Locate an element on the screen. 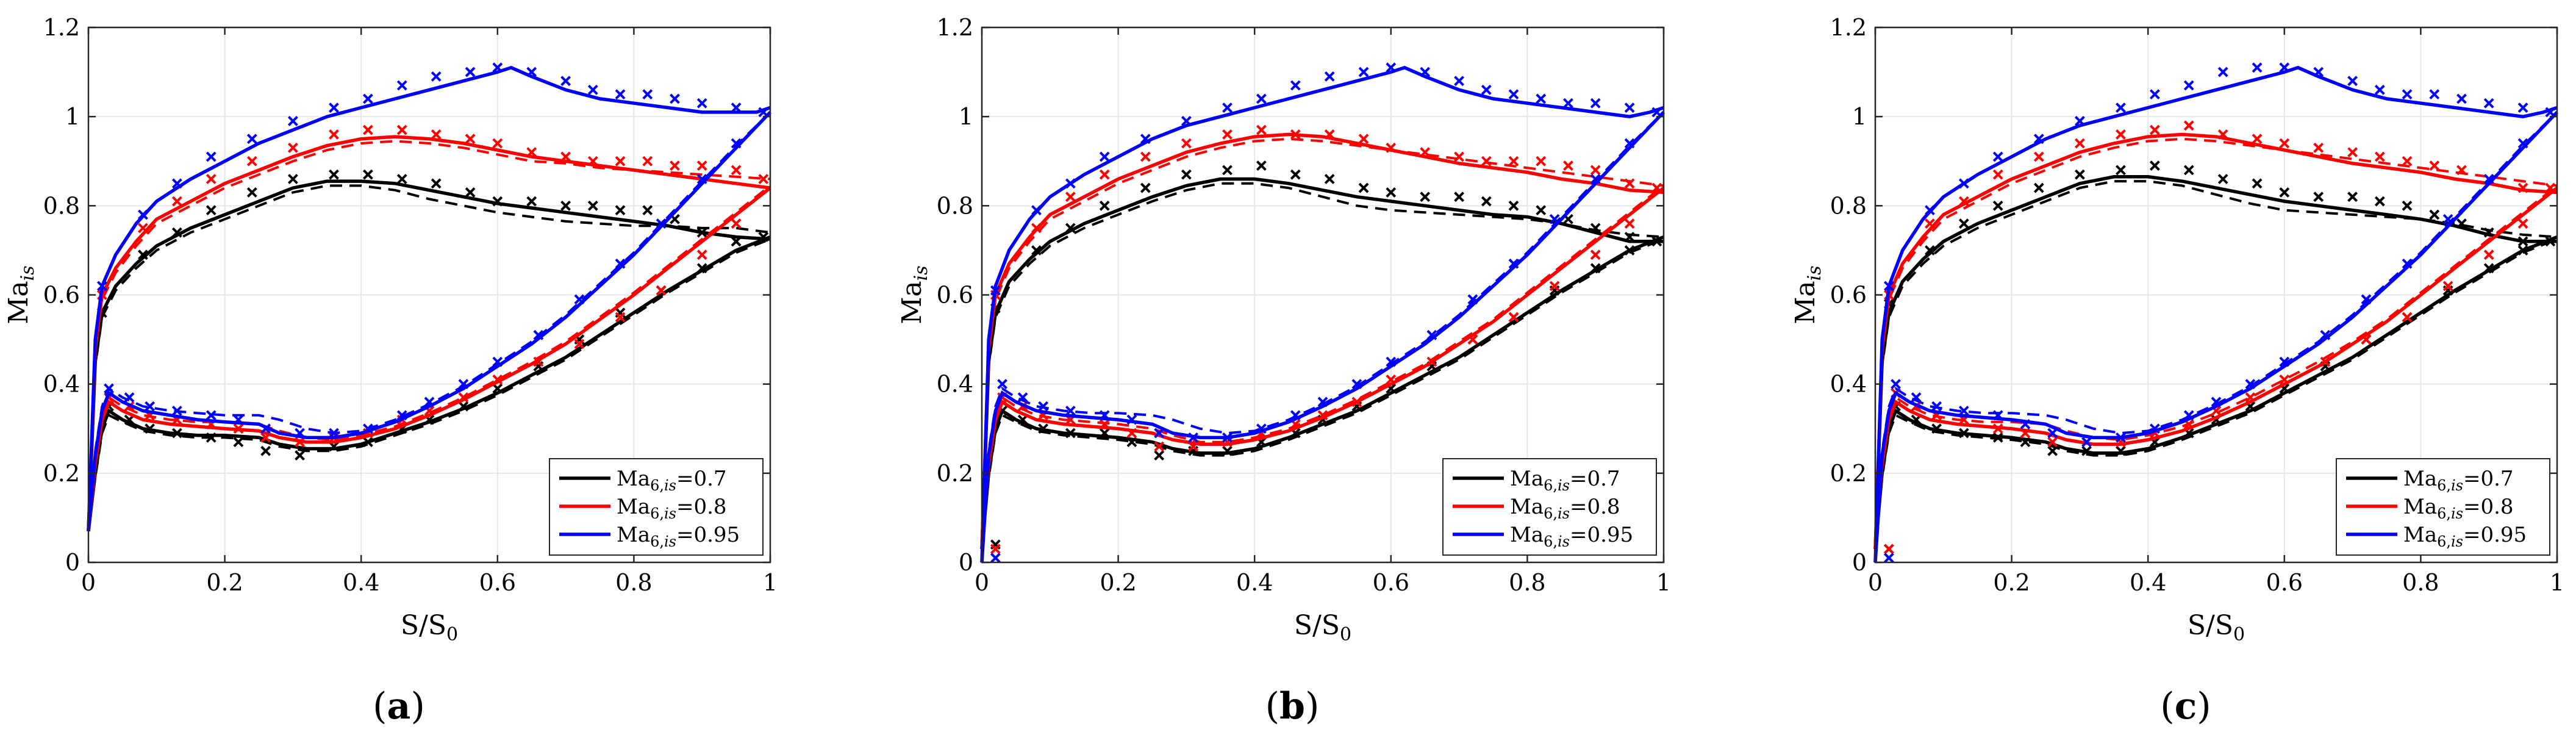  legend-entry-2: Ma6,is=0.95 is located at coordinates (2465, 536).